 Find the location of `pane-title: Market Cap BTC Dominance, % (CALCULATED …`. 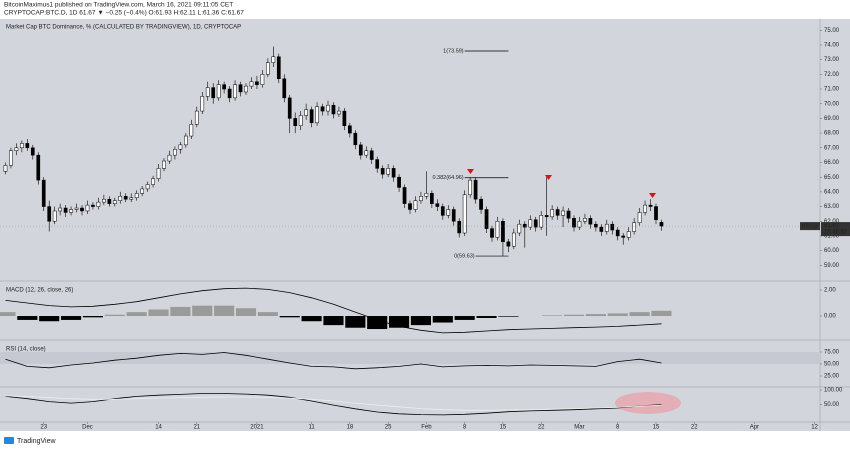

pane-title: Market Cap BTC Dominance, % (CALCULATED … is located at coordinates (123, 28).